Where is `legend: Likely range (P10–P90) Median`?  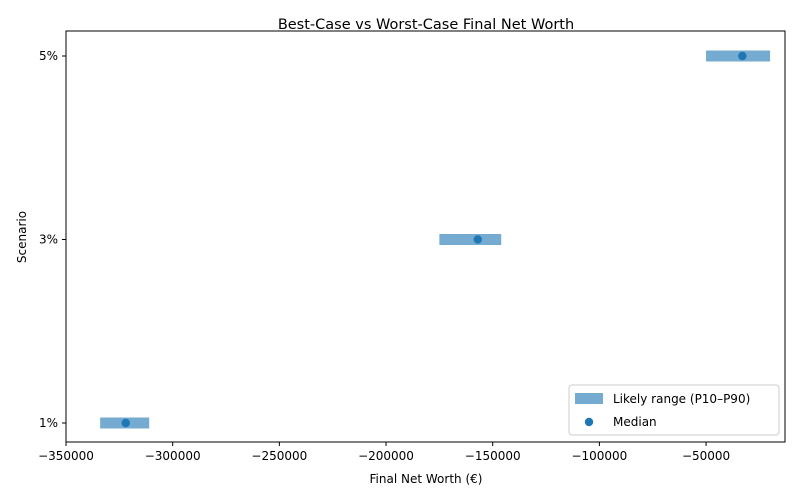
legend: Likely range (P10–P90) Median is located at coordinates (674, 410).